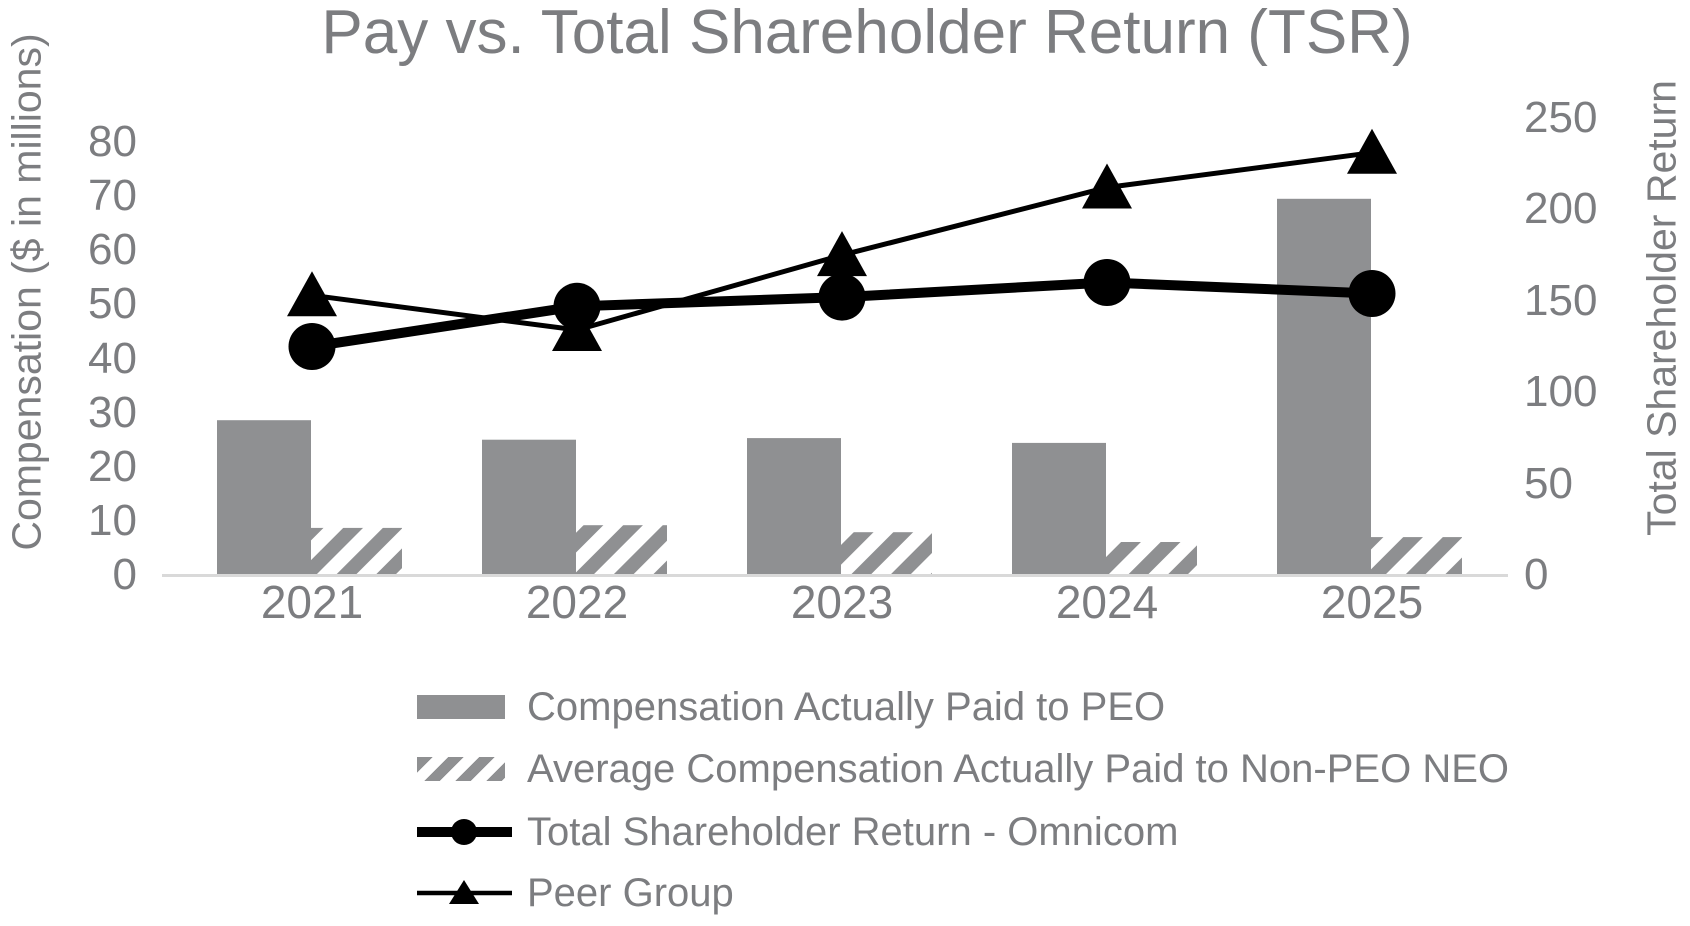 The height and width of the screenshot is (926, 1690). What do you see at coordinates (1561, 300) in the screenshot?
I see `right-axis-tick-150: 150` at bounding box center [1561, 300].